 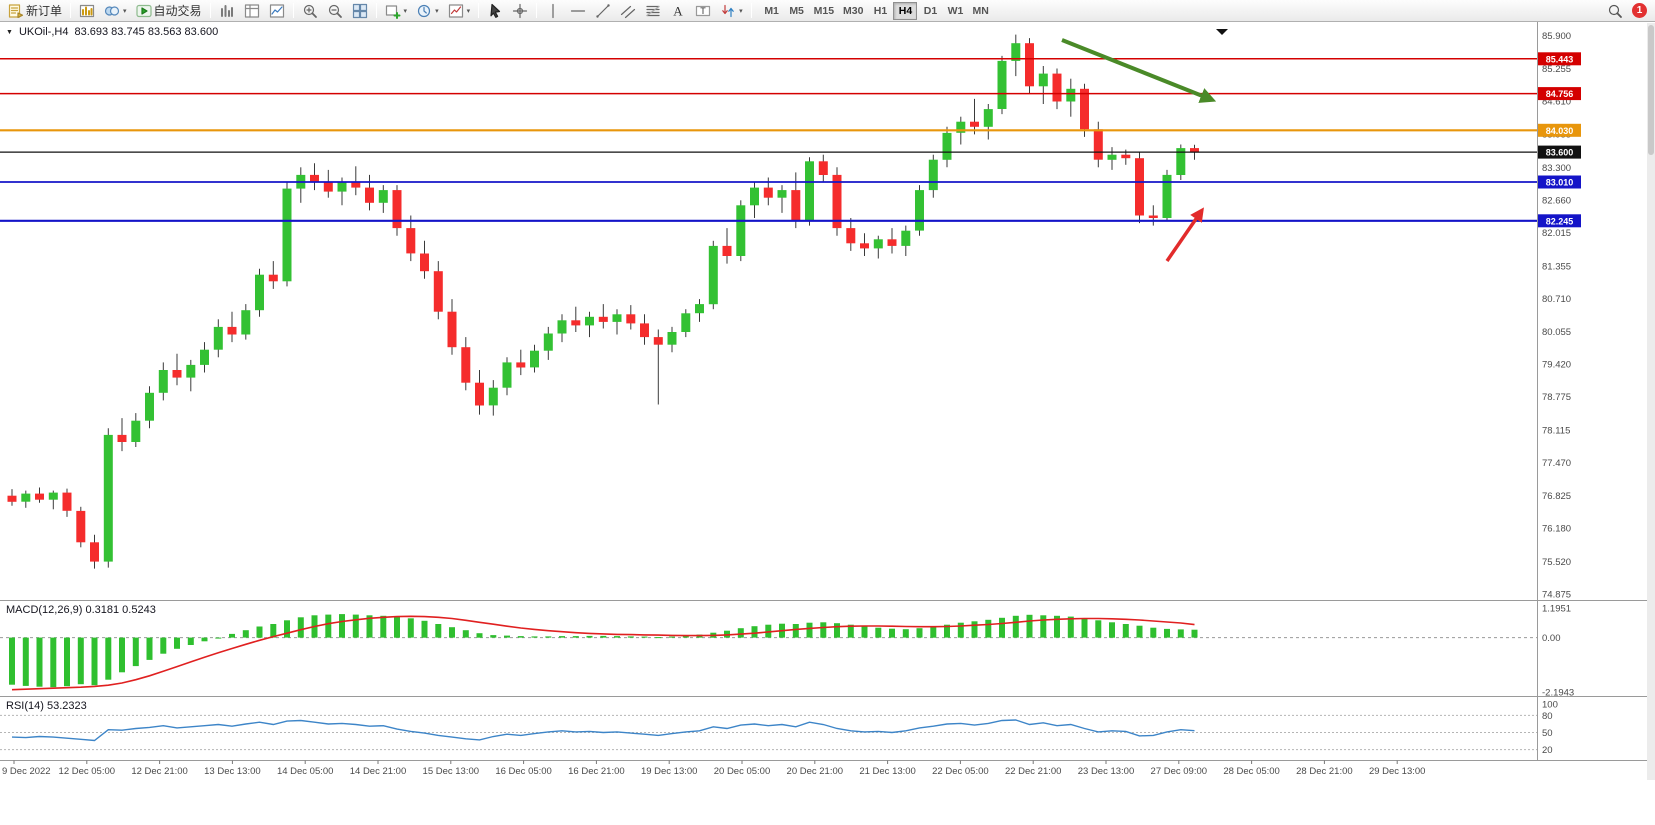 I want to click on label-button: T, so click(x=703, y=11).